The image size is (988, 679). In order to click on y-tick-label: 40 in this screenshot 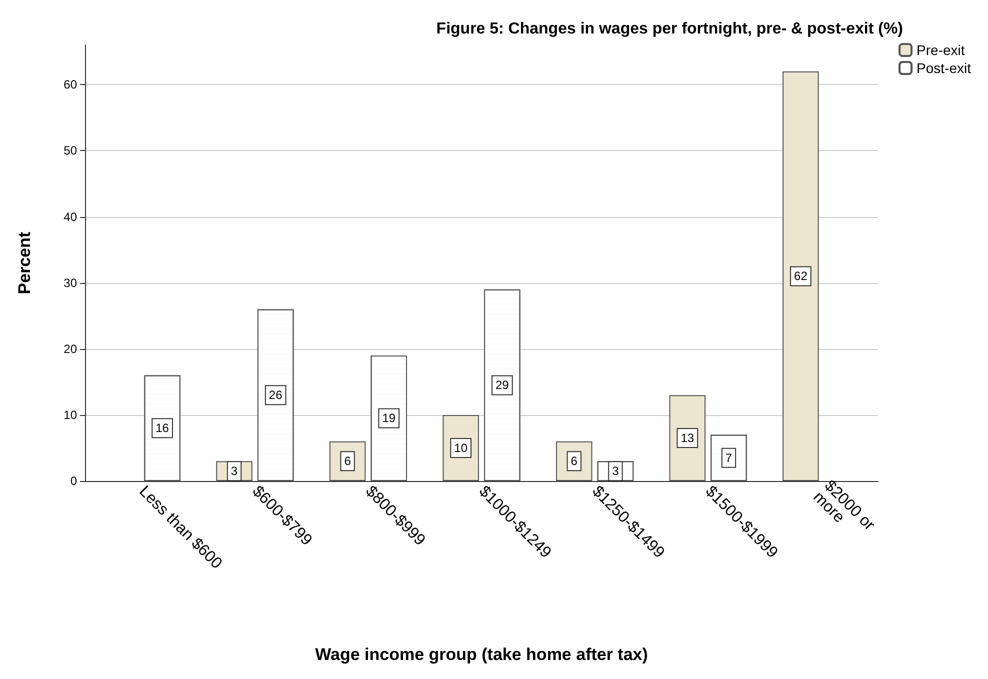, I will do `click(71, 217)`.